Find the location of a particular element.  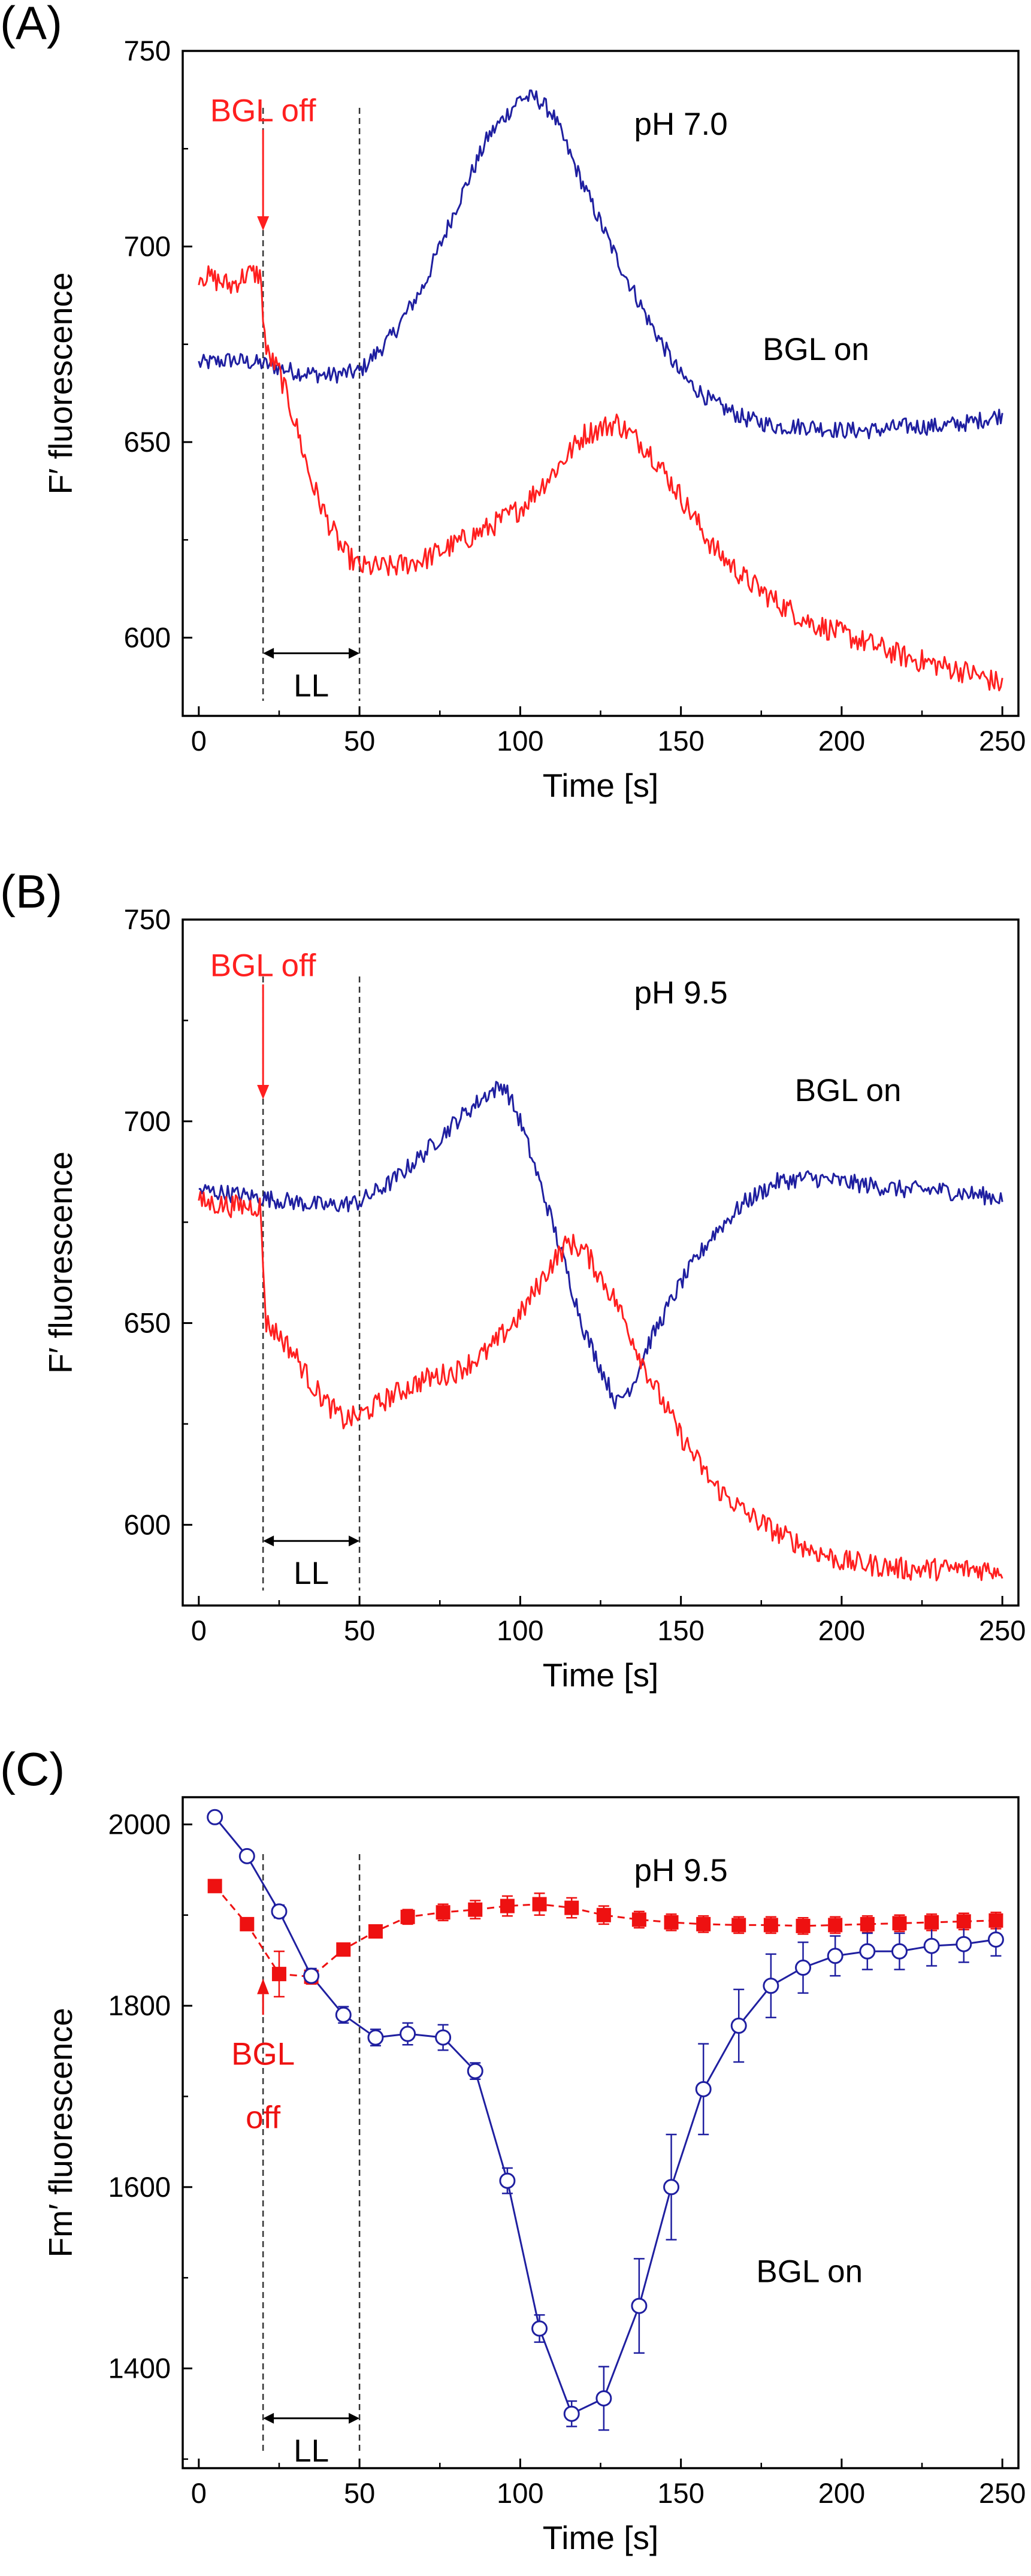

bgl-off-label-line1: BGL is located at coordinates (263, 2054).